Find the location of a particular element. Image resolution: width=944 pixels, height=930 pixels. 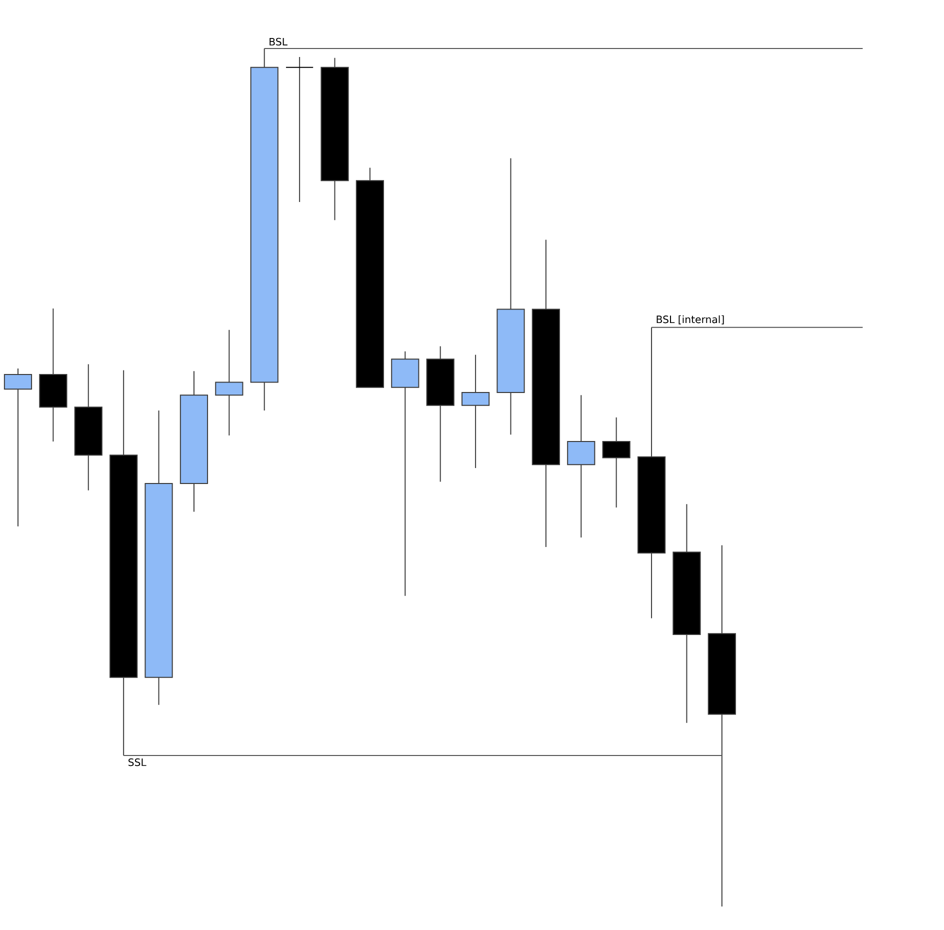

series-label: BSL [internal] is located at coordinates (690, 319).